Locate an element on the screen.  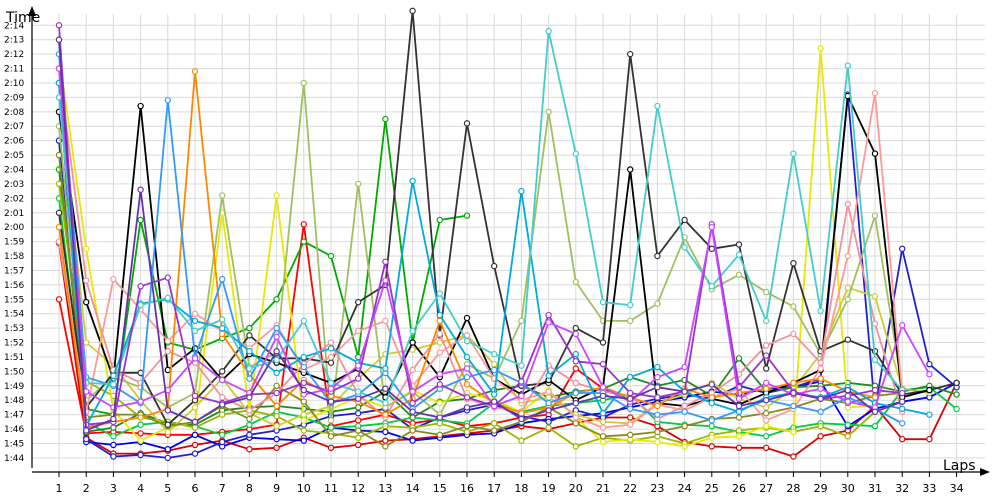
y-tick-label: 2:12 is located at coordinates (14, 55).